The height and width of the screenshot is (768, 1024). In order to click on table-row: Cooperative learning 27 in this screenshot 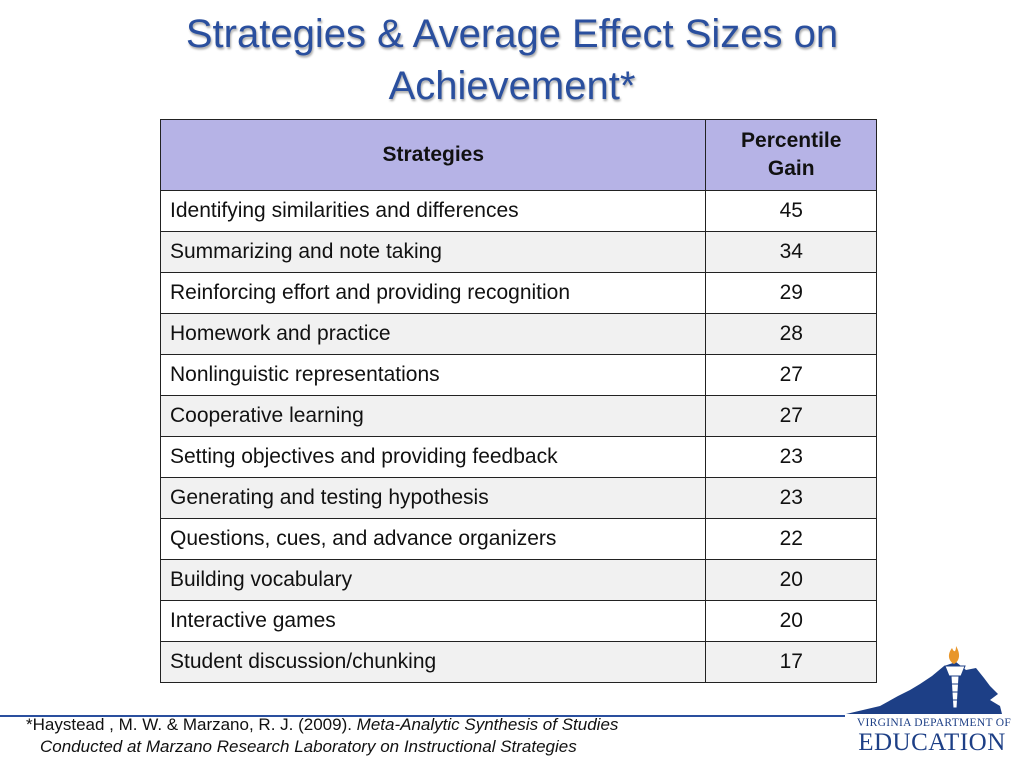, I will do `click(518, 416)`.